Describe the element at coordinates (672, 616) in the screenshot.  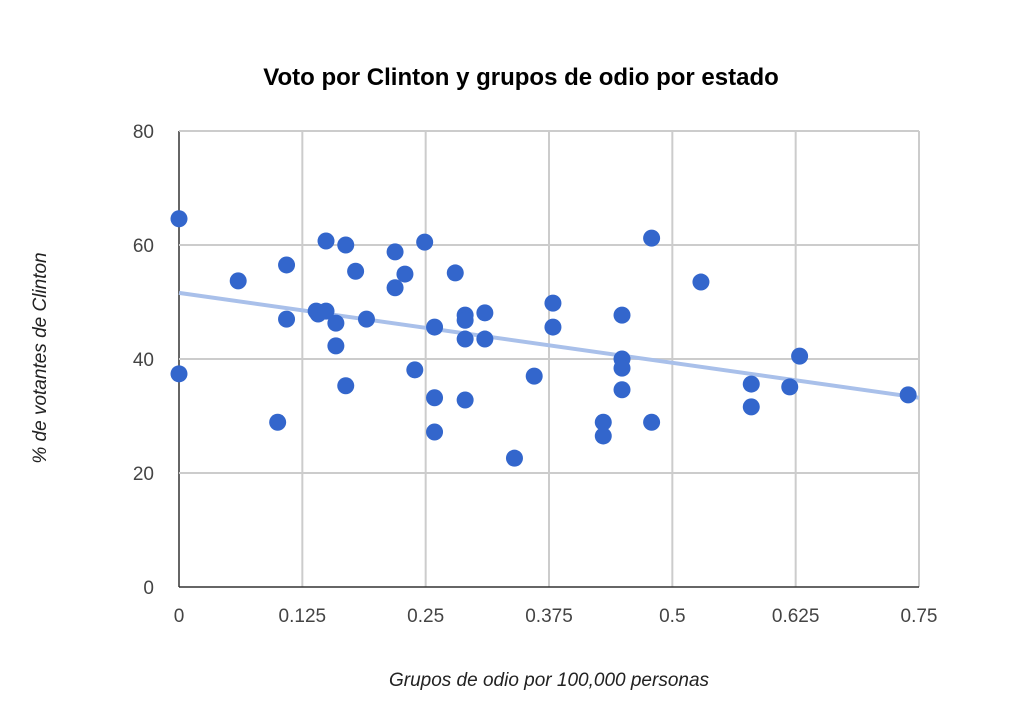
I see `x-tick-label: 0.5` at that location.